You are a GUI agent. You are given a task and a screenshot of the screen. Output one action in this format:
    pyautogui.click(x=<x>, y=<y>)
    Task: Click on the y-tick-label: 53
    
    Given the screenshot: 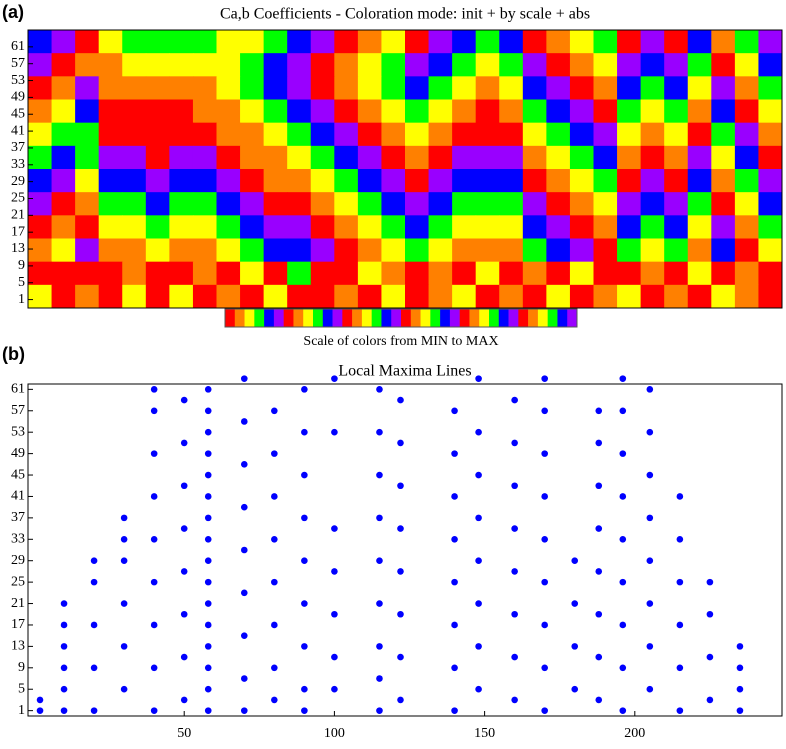 What is the action you would take?
    pyautogui.click(x=18, y=431)
    